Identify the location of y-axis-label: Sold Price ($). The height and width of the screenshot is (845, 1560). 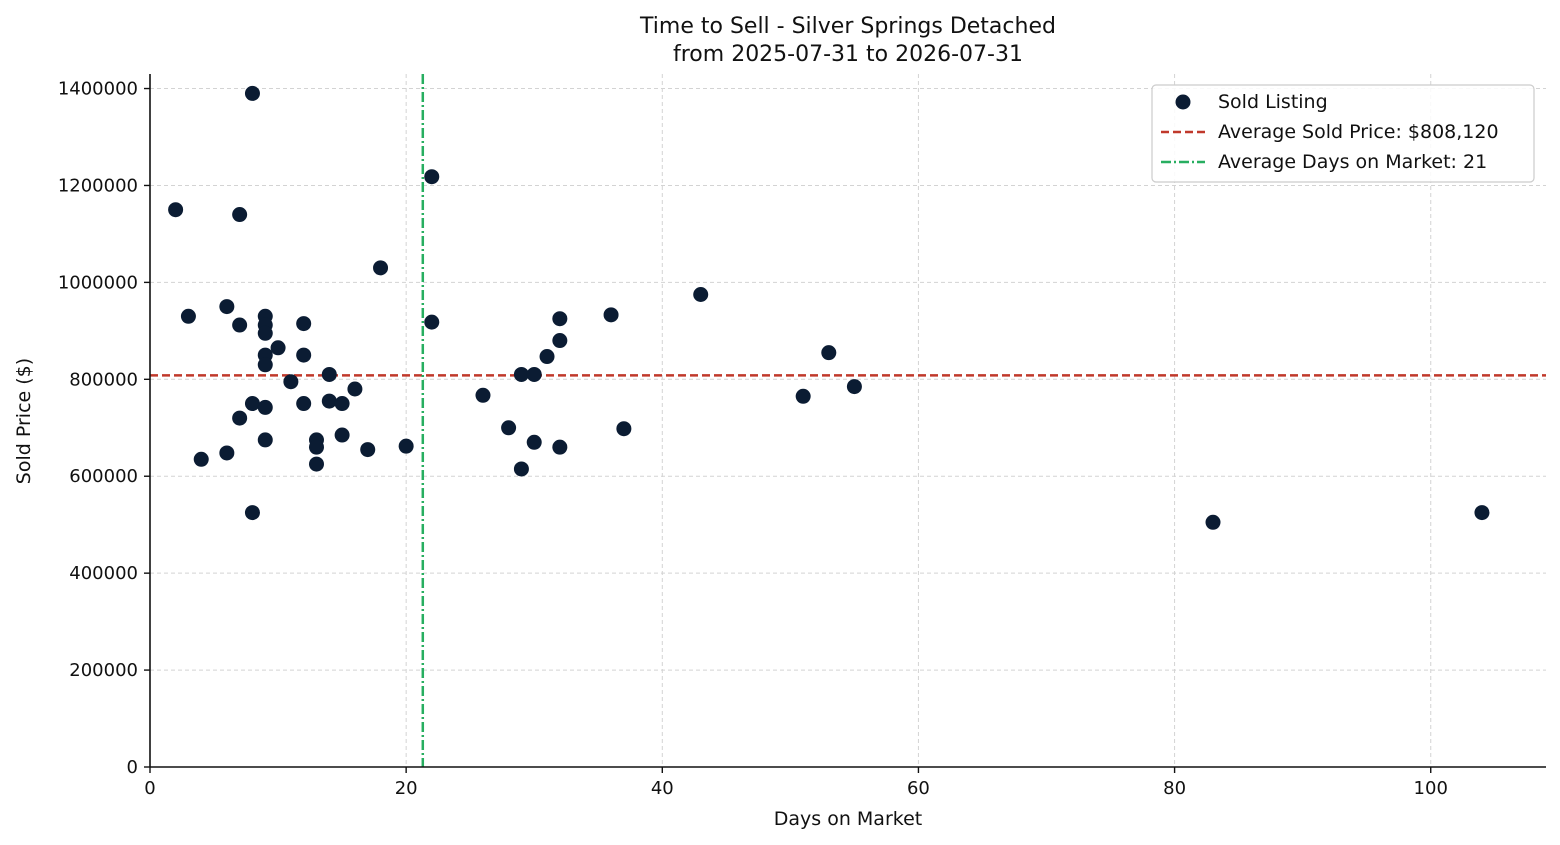
(24, 421).